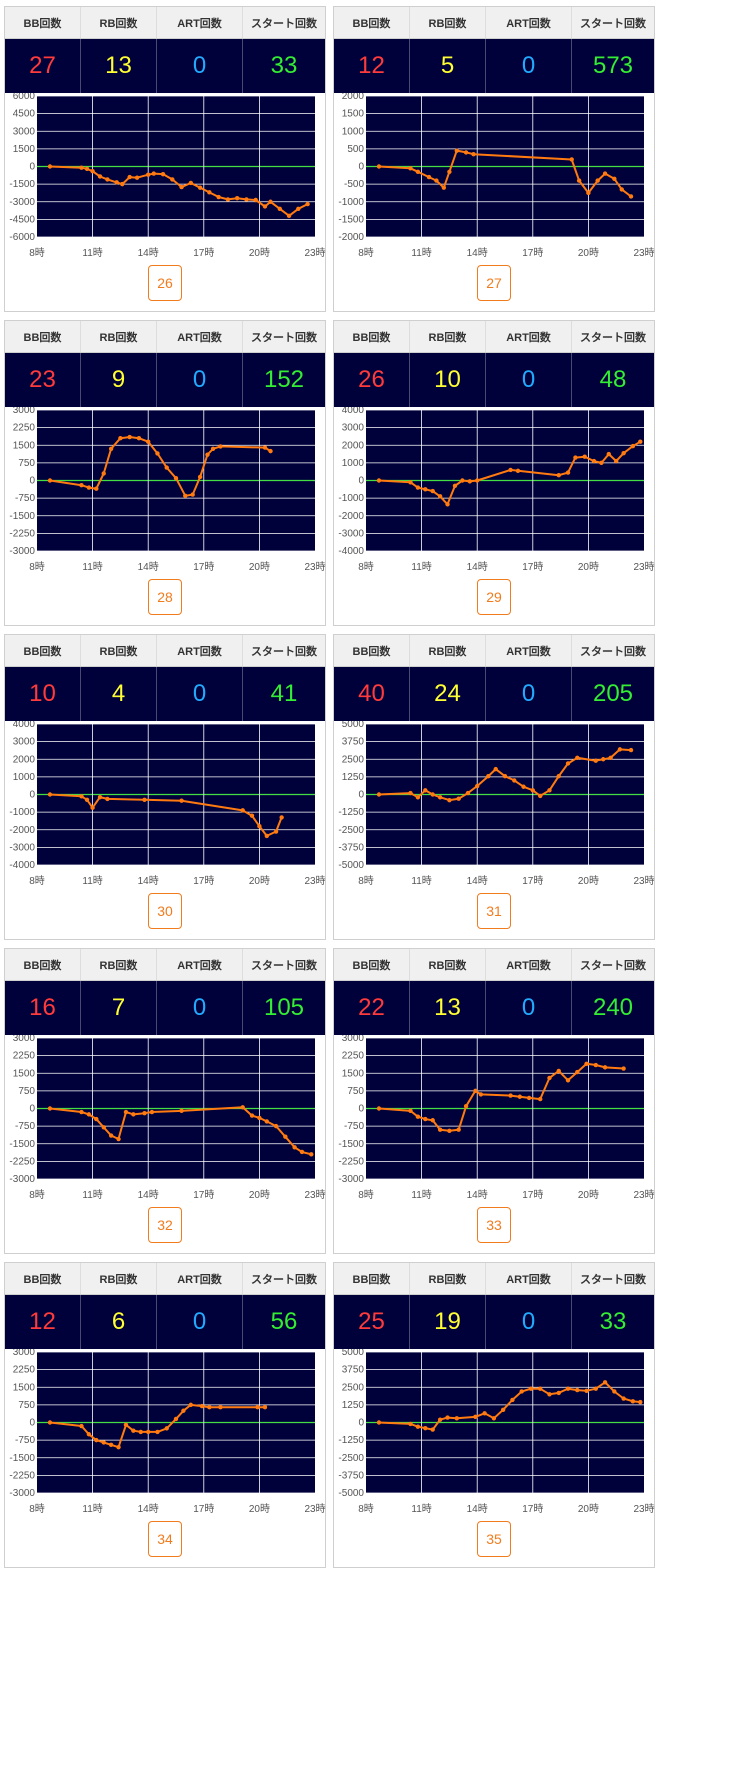  I want to click on machine-number-button: 28, so click(165, 597).